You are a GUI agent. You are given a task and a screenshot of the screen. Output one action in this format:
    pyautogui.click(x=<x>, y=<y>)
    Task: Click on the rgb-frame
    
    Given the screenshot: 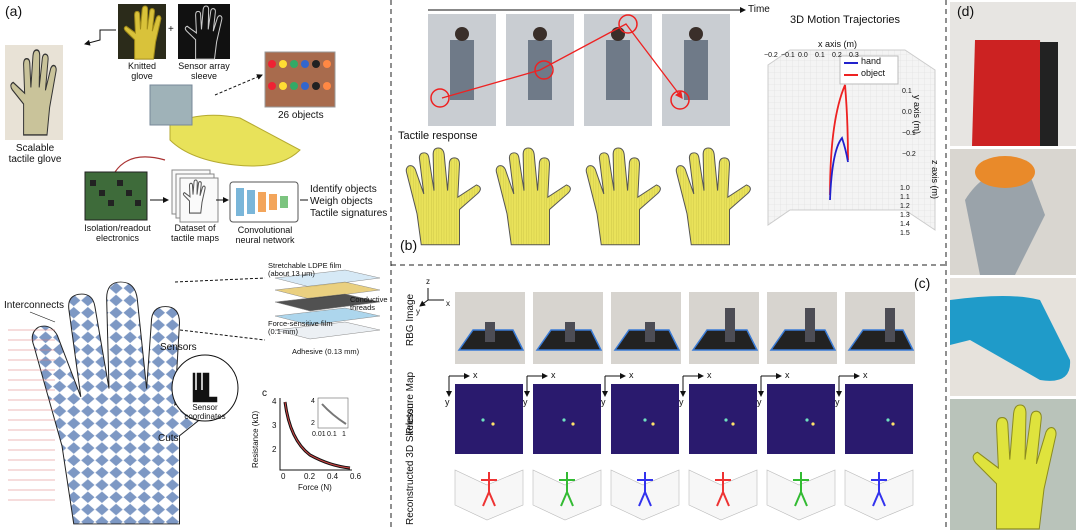 What is the action you would take?
    pyautogui.click(x=802, y=328)
    